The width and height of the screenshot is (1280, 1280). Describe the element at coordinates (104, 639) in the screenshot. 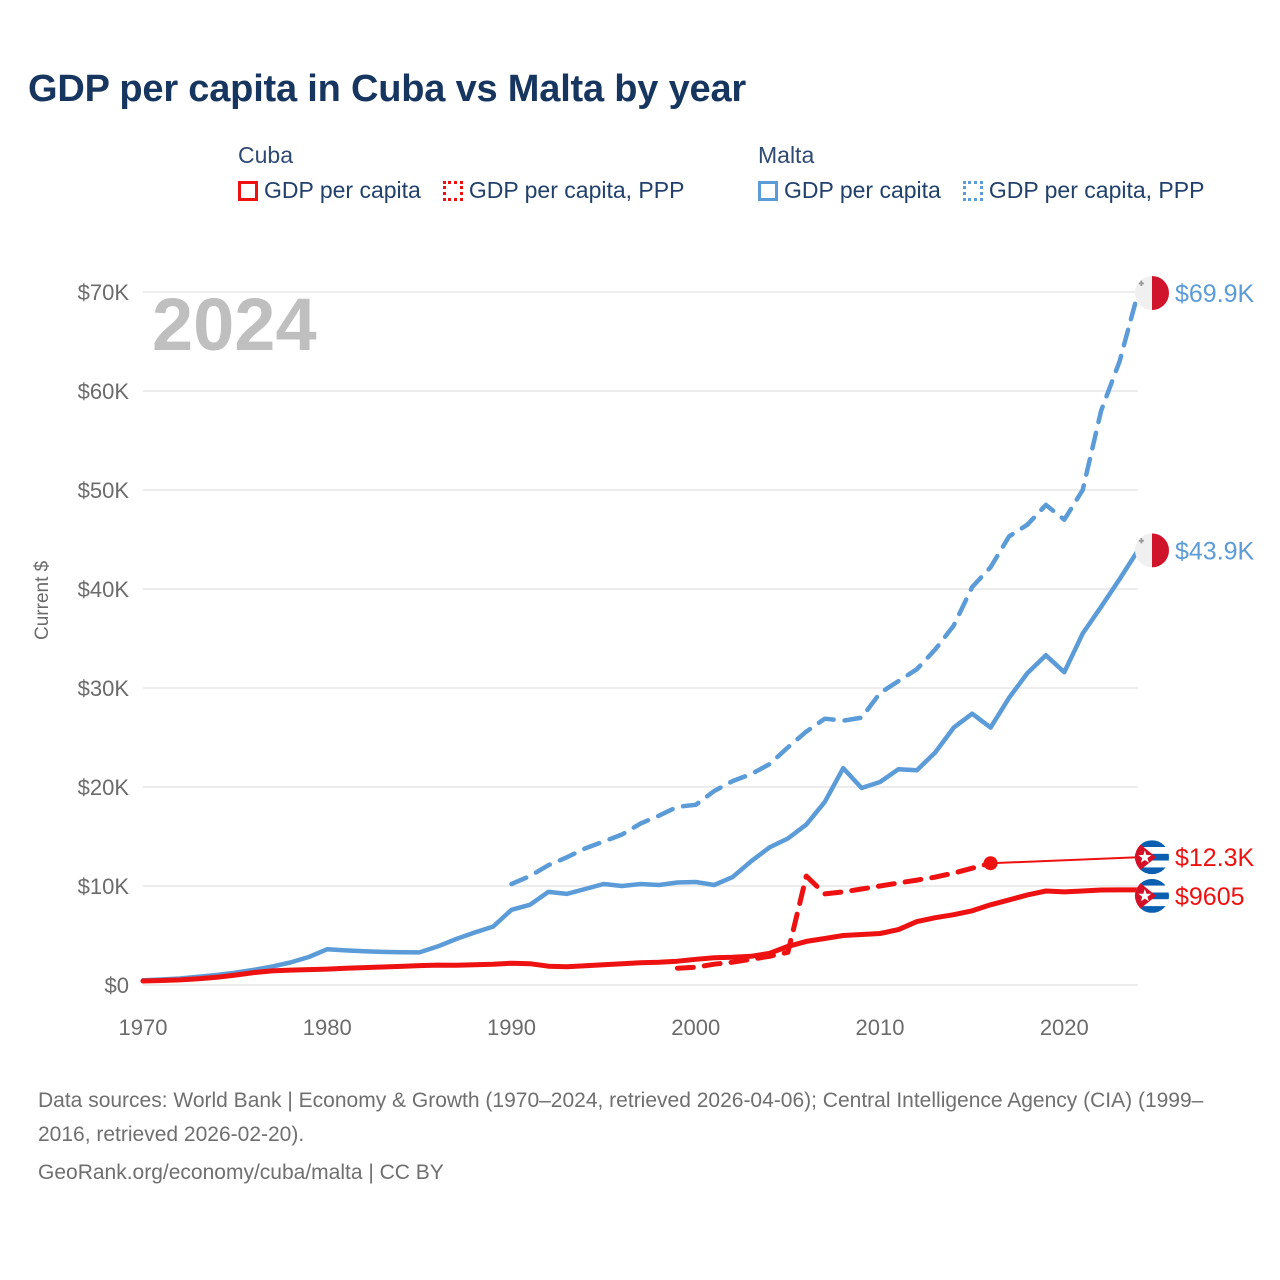

I see `y-axis-tick-labels: $0 $10K $20K $30K $40K $50K $60K $70K` at that location.